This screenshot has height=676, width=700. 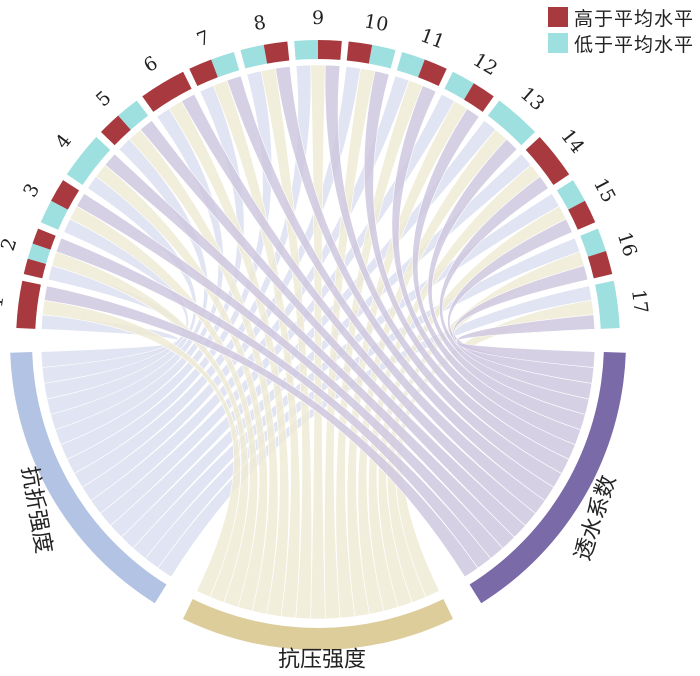 What do you see at coordinates (225, 64) in the screenshot?
I see `sample-7-segment-below` at bounding box center [225, 64].